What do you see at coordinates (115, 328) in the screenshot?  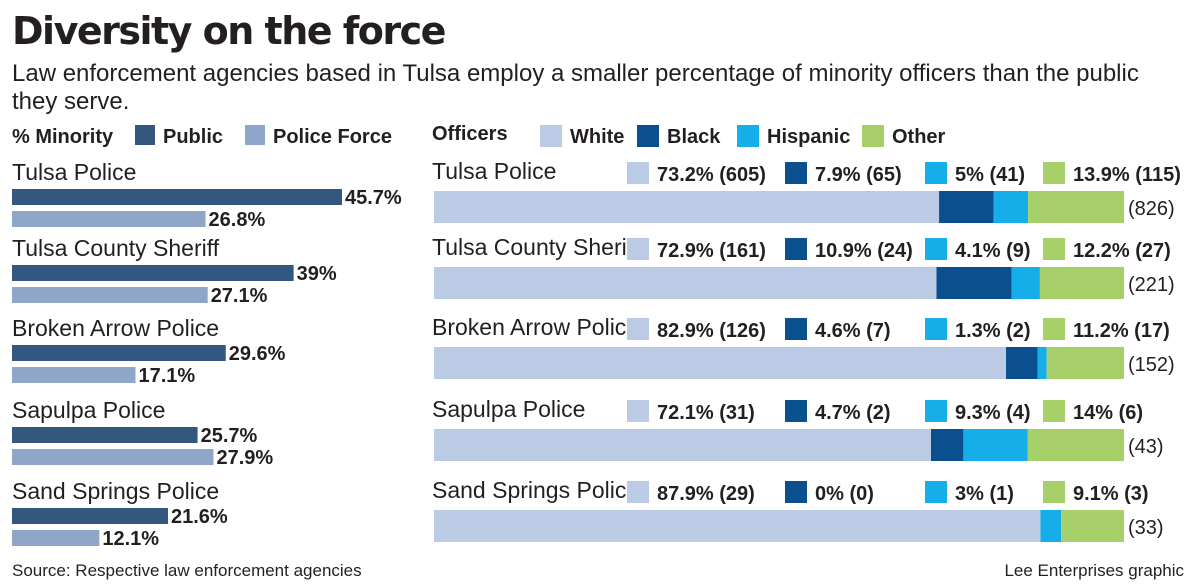 I see `left-agency-label: Broken Arrow Police` at bounding box center [115, 328].